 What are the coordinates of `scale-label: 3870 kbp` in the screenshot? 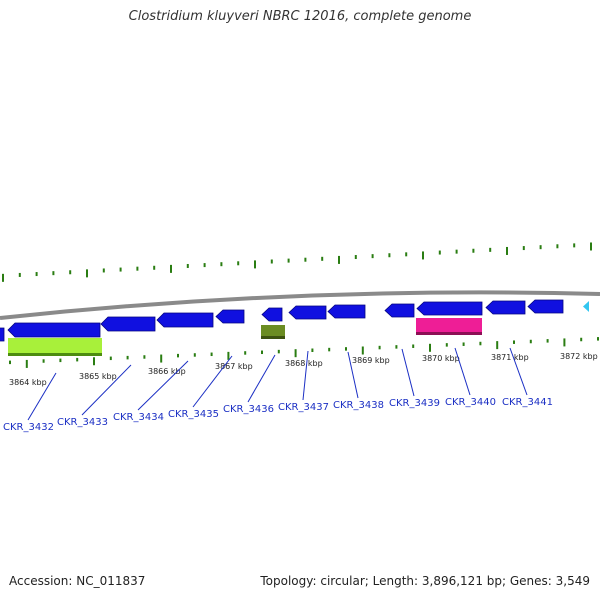 It's located at (441, 358).